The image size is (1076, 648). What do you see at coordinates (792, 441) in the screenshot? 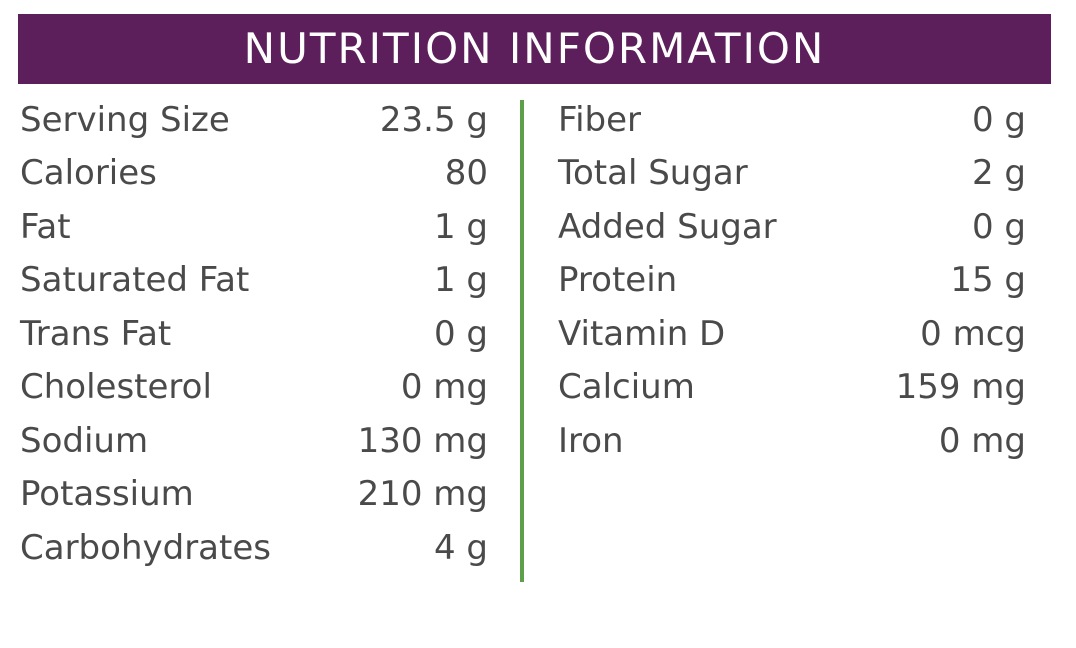
I see `nutrient-row-iron: Iron 0 mg` at bounding box center [792, 441].